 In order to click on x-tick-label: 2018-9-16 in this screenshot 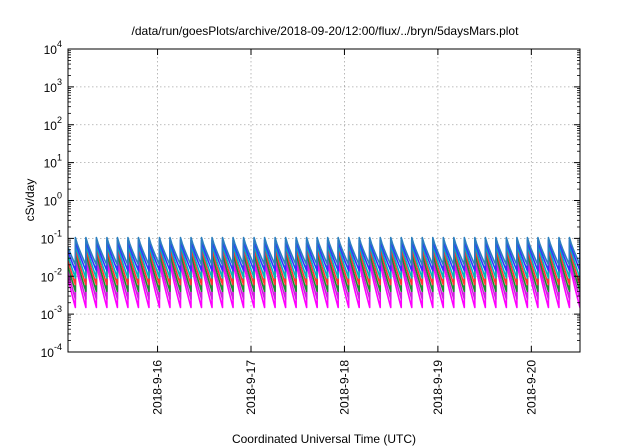, I will do `click(158, 387)`.